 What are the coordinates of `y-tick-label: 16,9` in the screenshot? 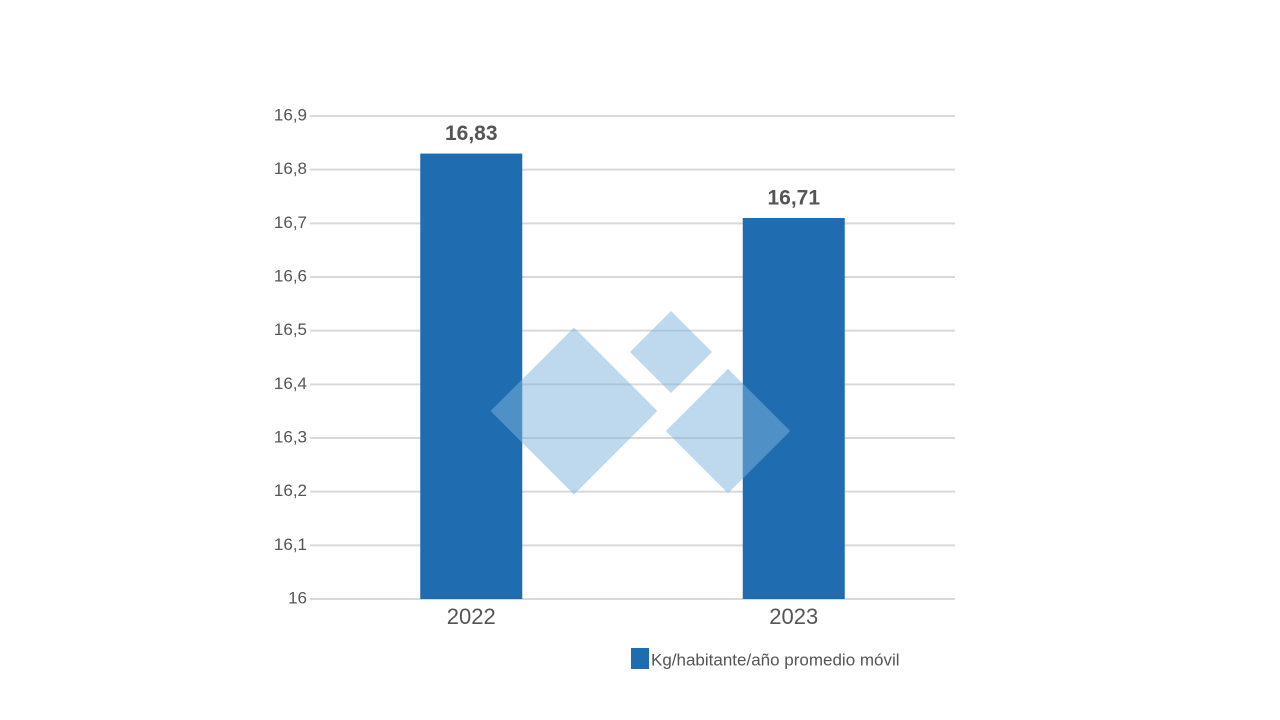 It's located at (290, 114).